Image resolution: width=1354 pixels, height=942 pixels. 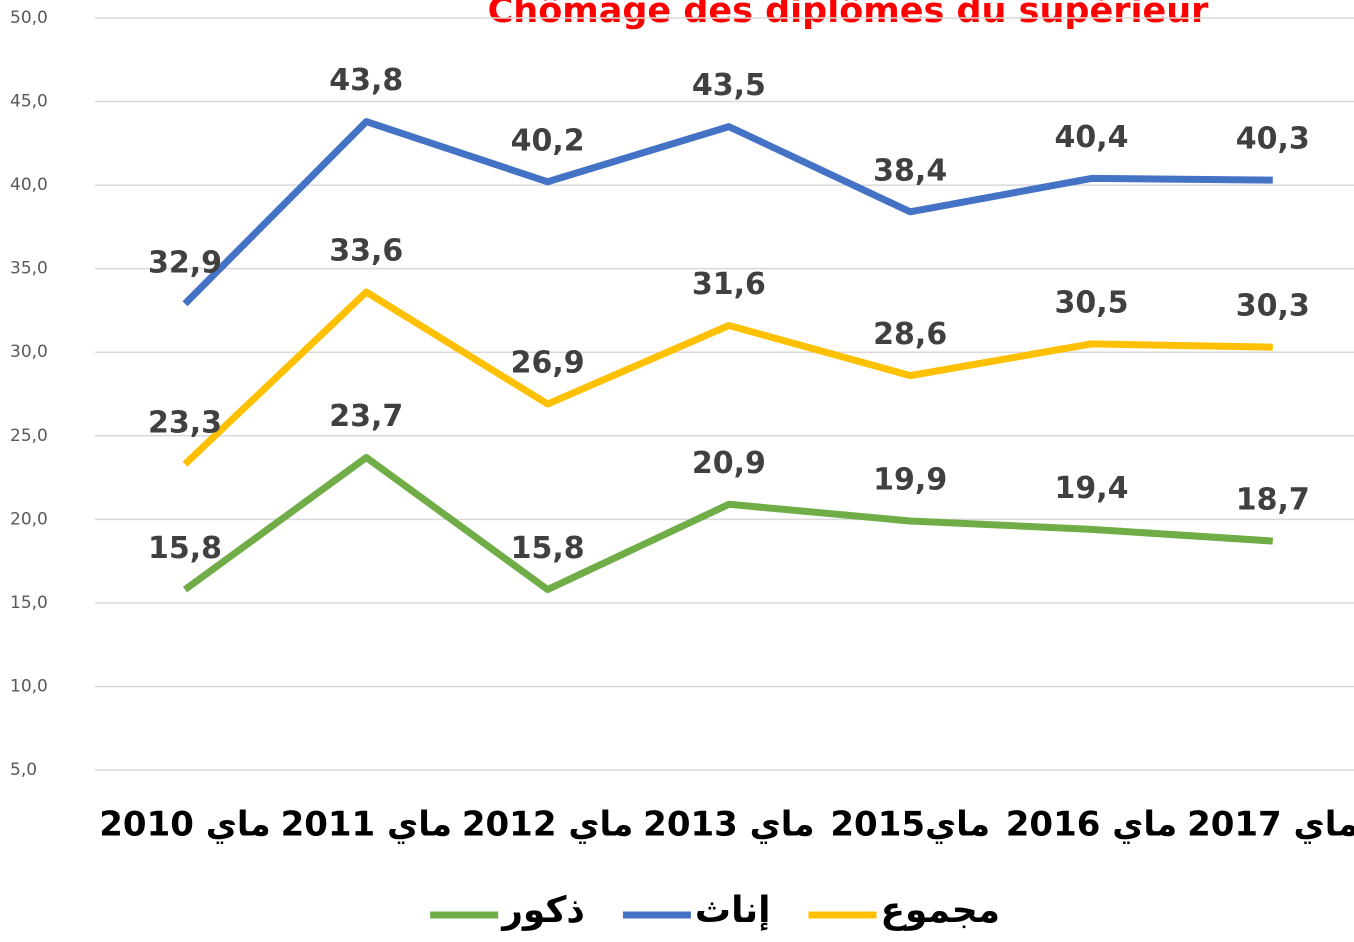 What do you see at coordinates (1273, 306) in the screenshot?
I see `data-label: 30,3` at bounding box center [1273, 306].